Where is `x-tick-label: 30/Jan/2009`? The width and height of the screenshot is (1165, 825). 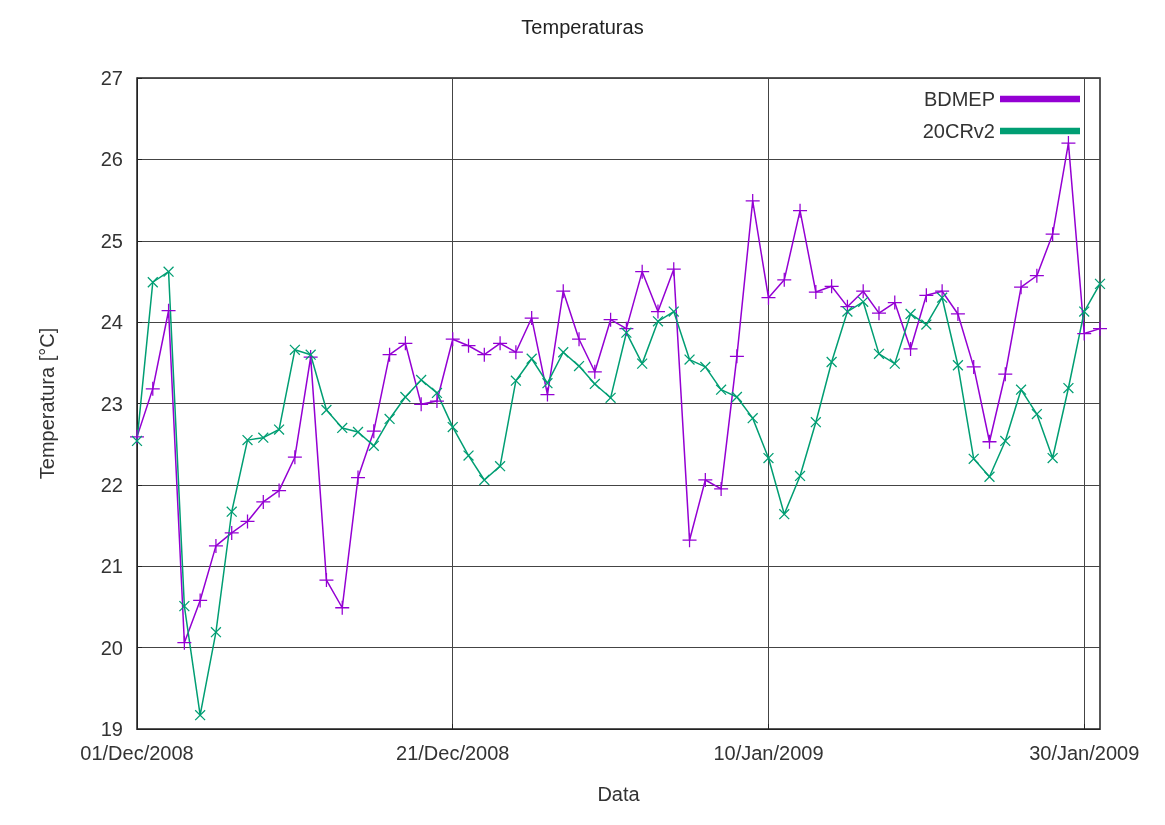
x-tick-label: 30/Jan/2009 is located at coordinates (1084, 753).